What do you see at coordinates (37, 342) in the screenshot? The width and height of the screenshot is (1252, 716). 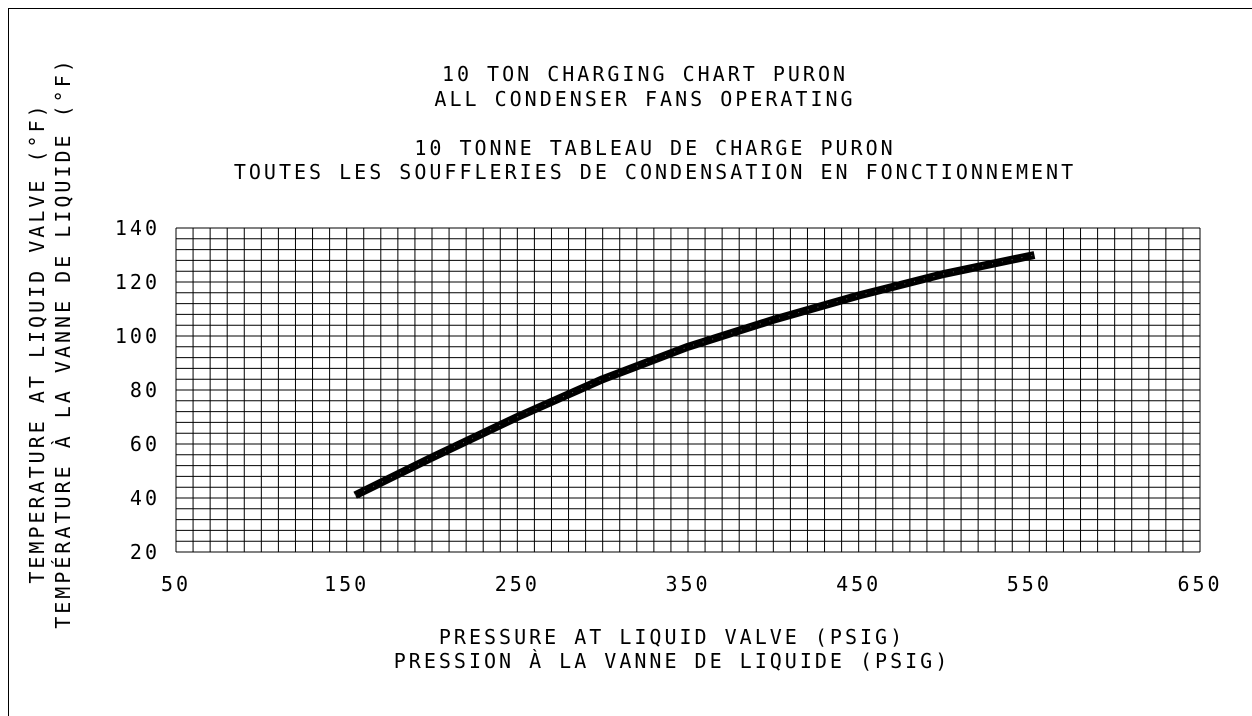 I see `y-axis-label-en: TEMPERATURE AT LIQUID VALVE (°F)` at bounding box center [37, 342].